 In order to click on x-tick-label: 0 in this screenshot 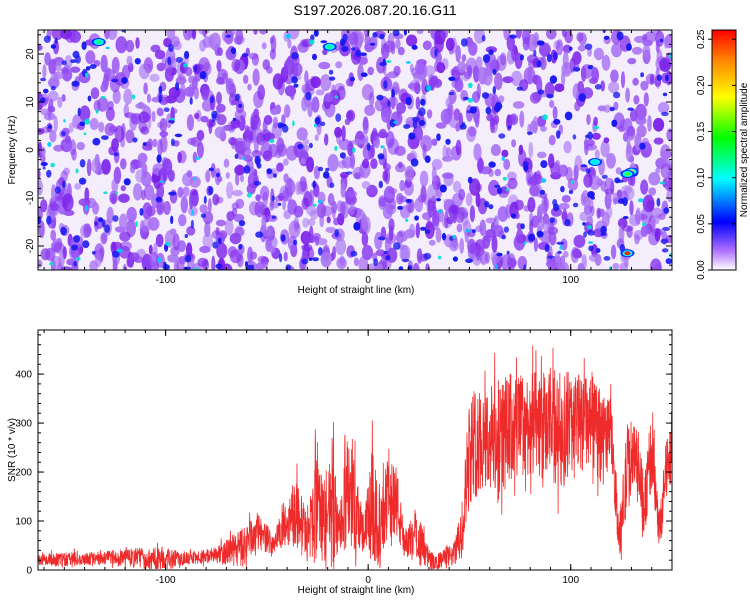, I will do `click(368, 280)`.